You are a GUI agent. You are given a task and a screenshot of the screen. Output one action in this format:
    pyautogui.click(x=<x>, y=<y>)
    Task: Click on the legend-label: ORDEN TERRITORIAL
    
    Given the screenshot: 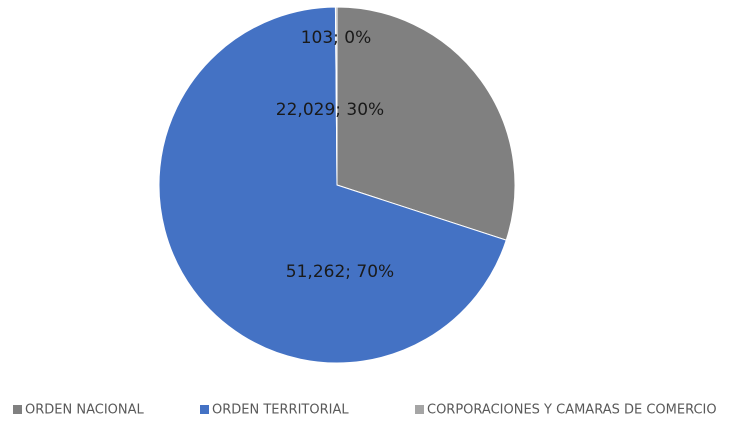 What is the action you would take?
    pyautogui.click(x=280, y=410)
    